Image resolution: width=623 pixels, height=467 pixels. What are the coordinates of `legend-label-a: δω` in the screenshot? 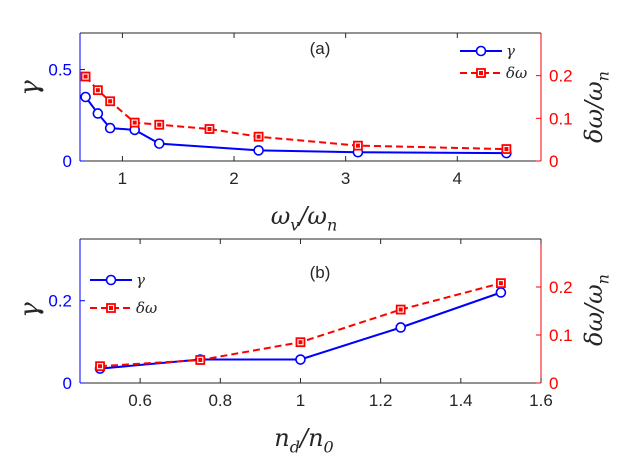 It's located at (516, 73).